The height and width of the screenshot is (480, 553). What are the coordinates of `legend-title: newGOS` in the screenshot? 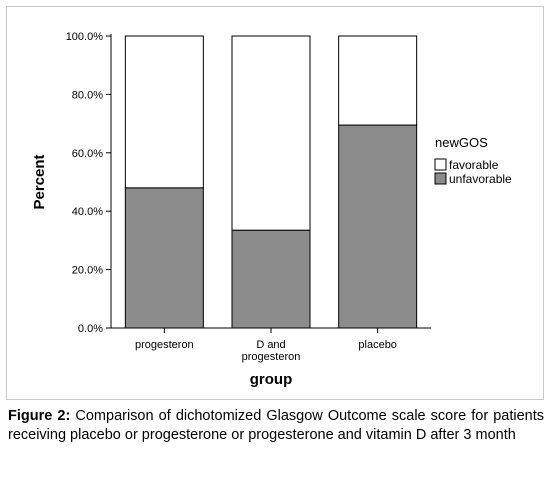 It's located at (461, 142).